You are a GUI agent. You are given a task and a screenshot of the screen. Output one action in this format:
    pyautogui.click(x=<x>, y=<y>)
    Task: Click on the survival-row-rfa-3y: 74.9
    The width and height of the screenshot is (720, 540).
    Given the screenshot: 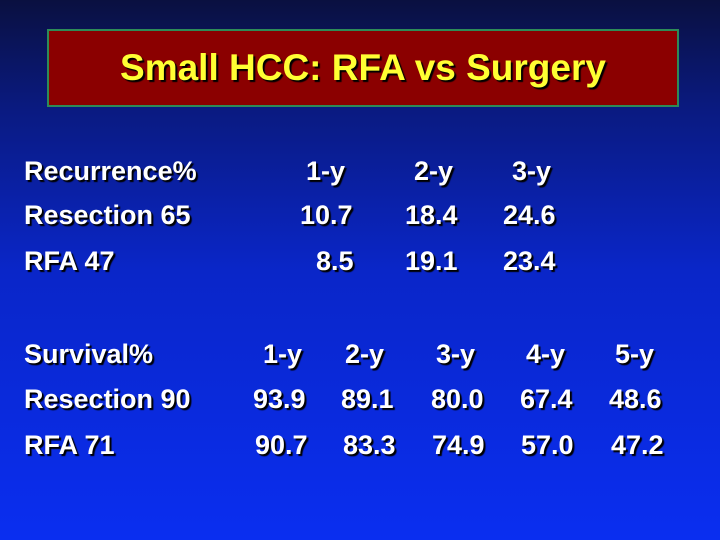 What is the action you would take?
    pyautogui.click(x=458, y=445)
    